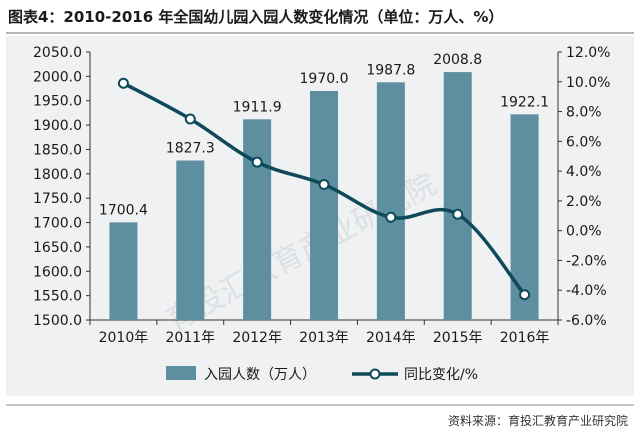 This screenshot has width=640, height=440. I want to click on x-tick-label: 2012年, so click(257, 338).